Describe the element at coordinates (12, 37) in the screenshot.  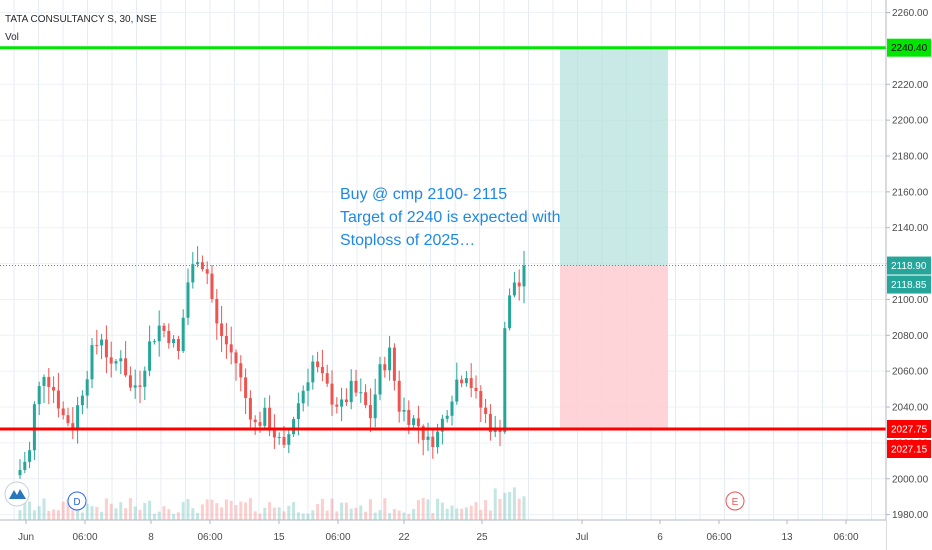
I see `volume-label: Vol` at that location.